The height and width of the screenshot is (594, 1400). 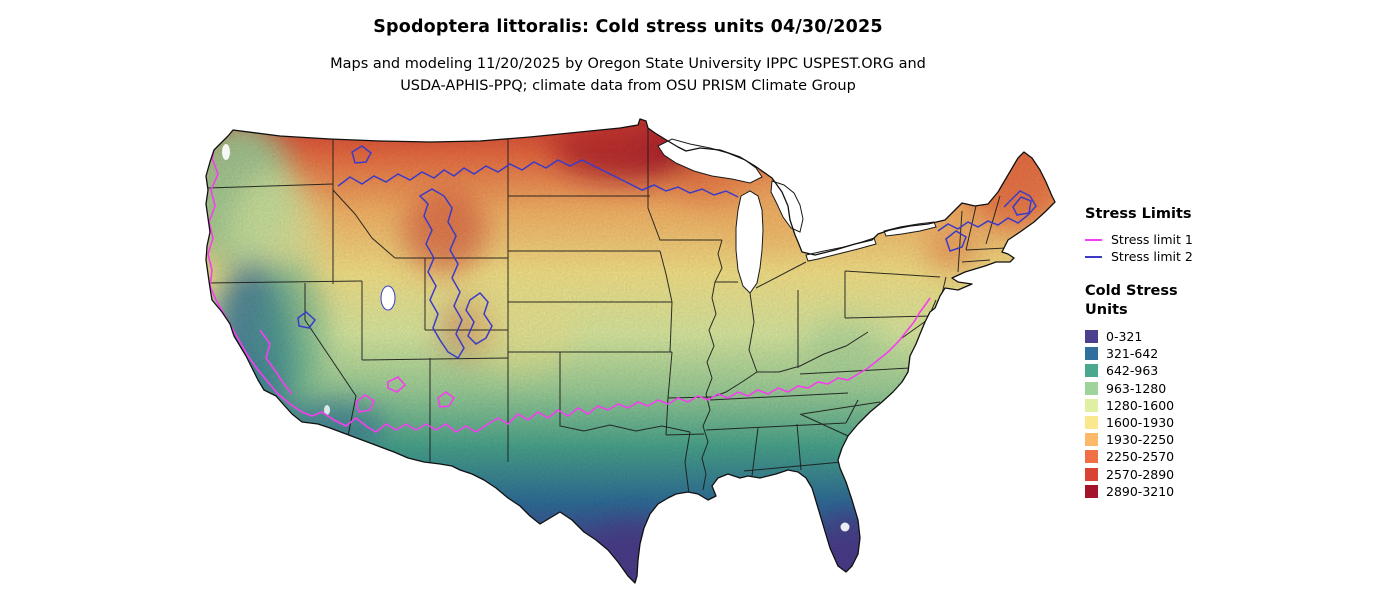 I want to click on stress-limit-1-label: Stress limit 1, so click(x=1152, y=239).